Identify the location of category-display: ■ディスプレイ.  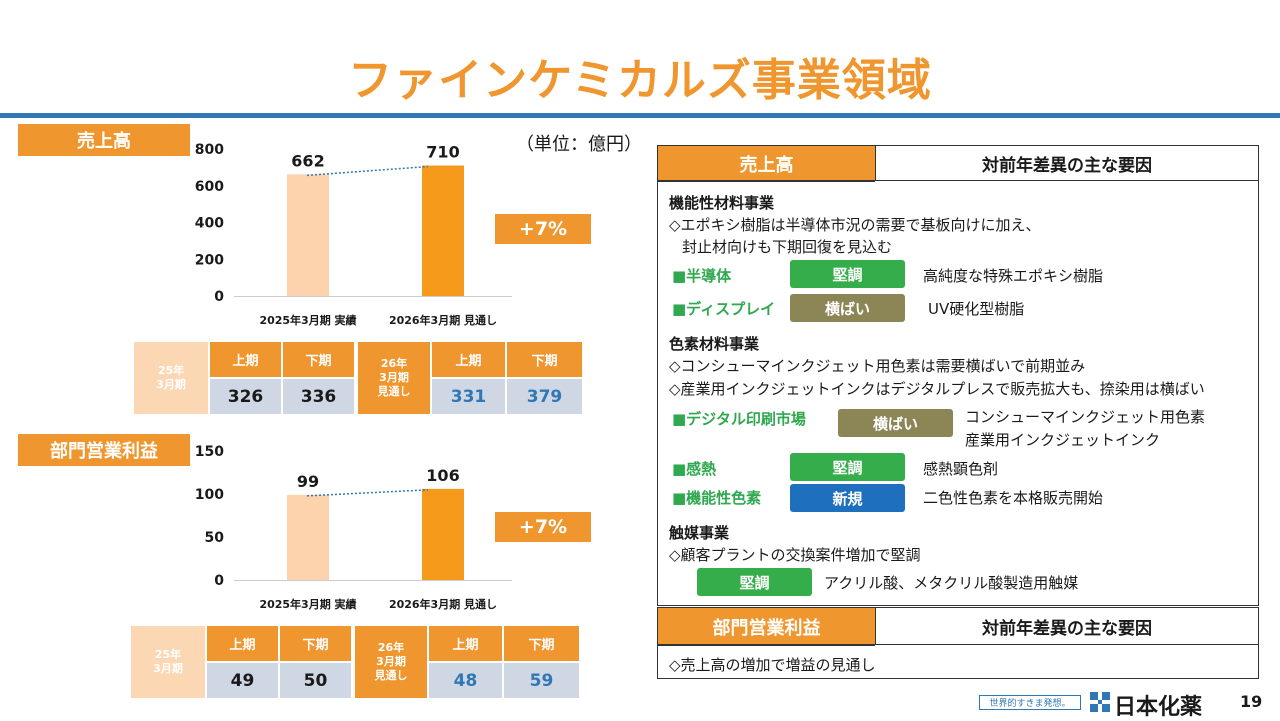
(724, 309).